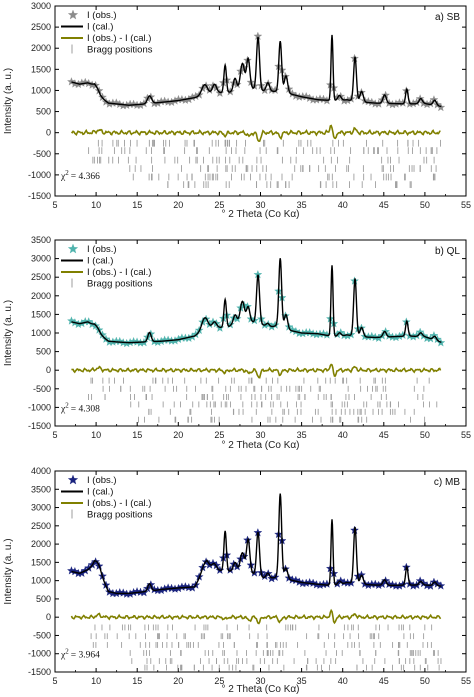  I want to click on chi-square-label: χ2 = 4.308, so click(80, 407).